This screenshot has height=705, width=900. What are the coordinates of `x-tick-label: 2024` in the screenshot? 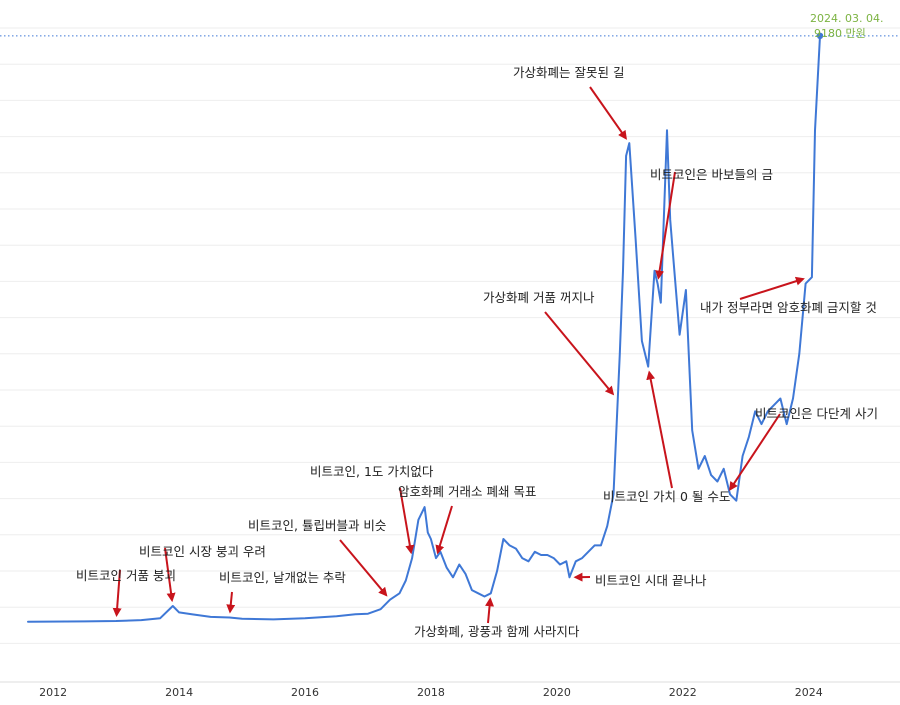 It's located at (809, 692).